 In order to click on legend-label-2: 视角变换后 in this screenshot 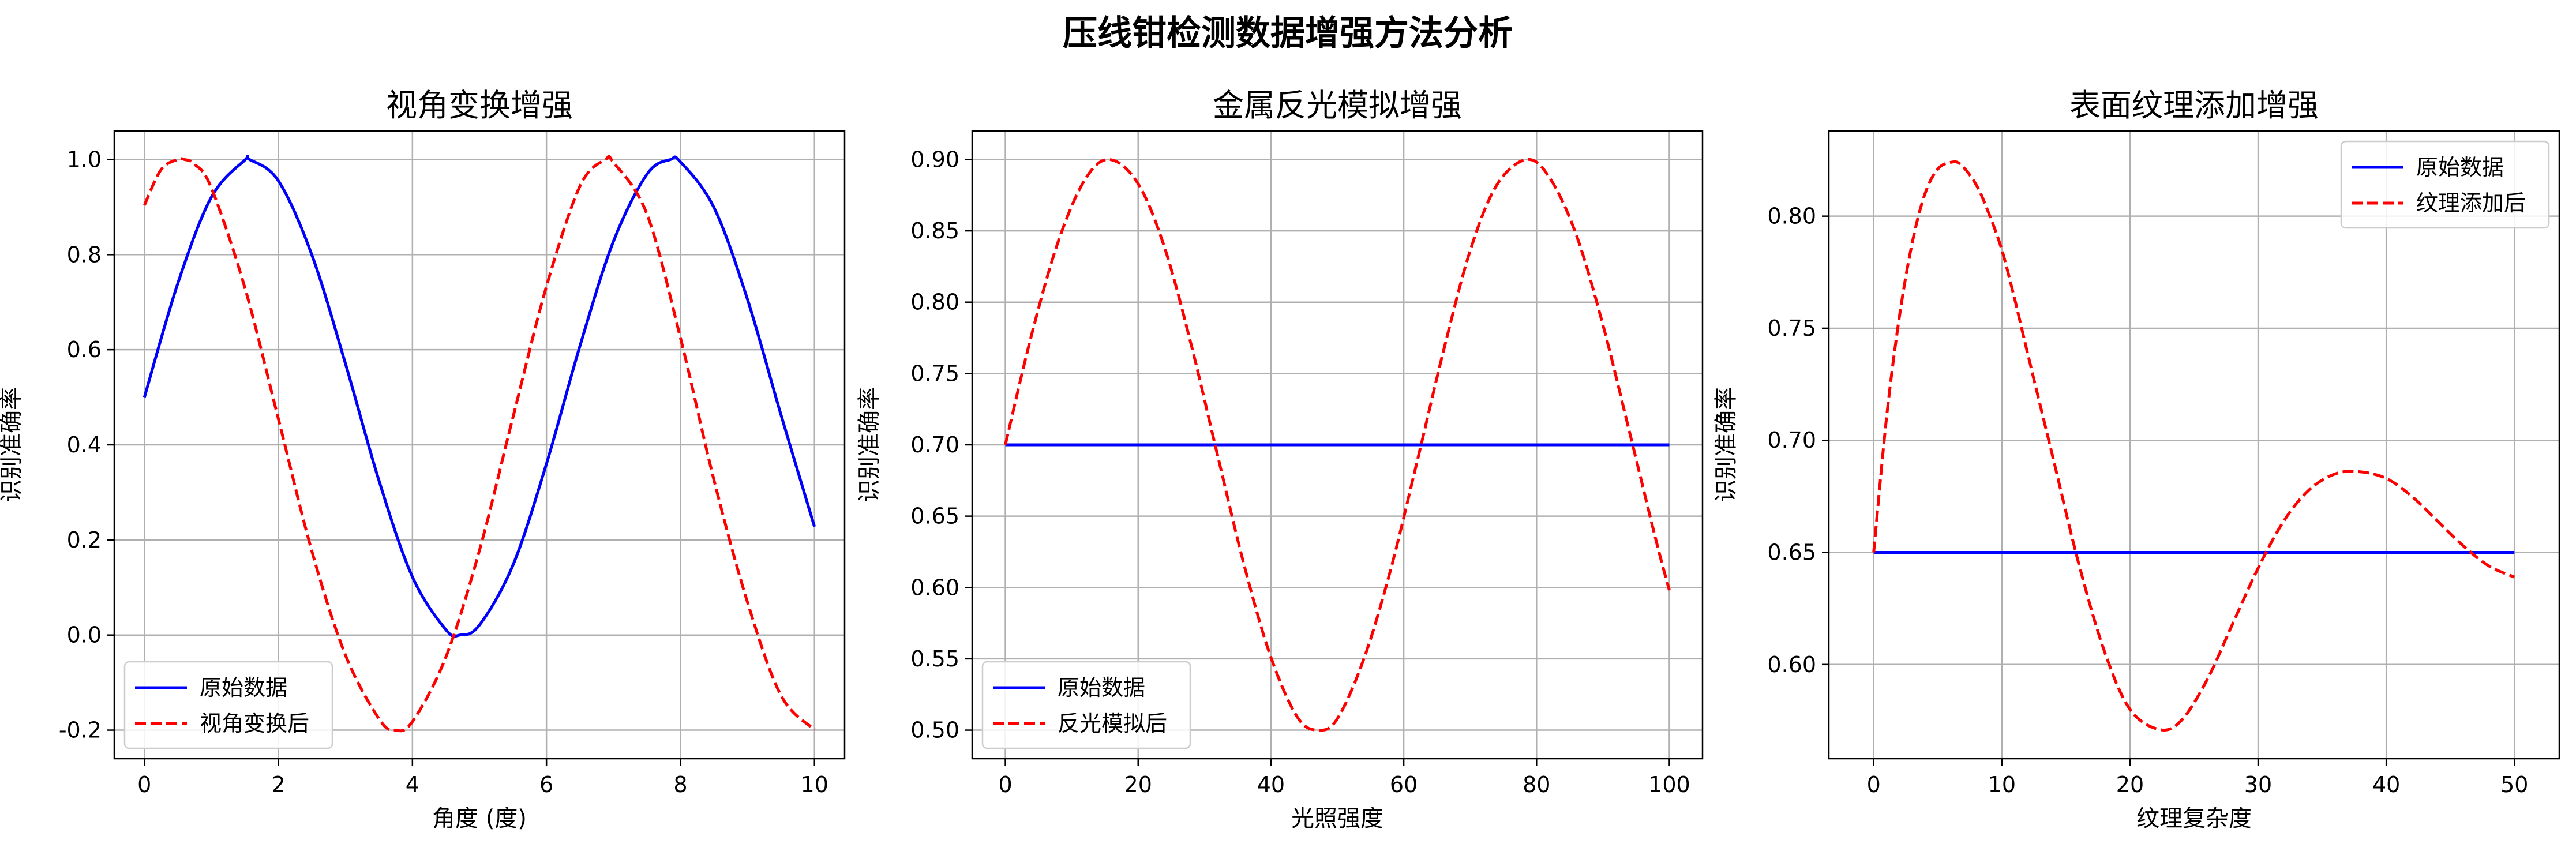, I will do `click(254, 724)`.